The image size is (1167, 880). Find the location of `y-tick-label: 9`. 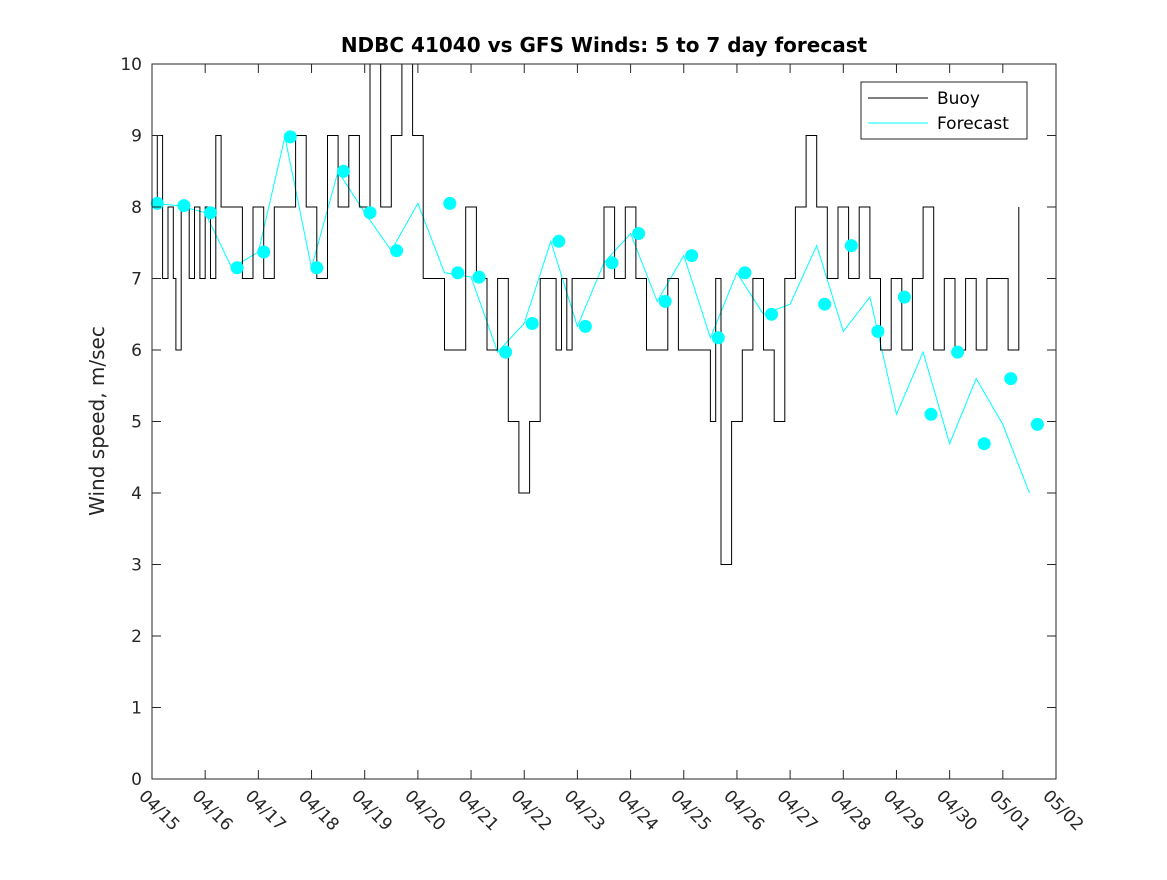

y-tick-label: 9 is located at coordinates (136, 137).